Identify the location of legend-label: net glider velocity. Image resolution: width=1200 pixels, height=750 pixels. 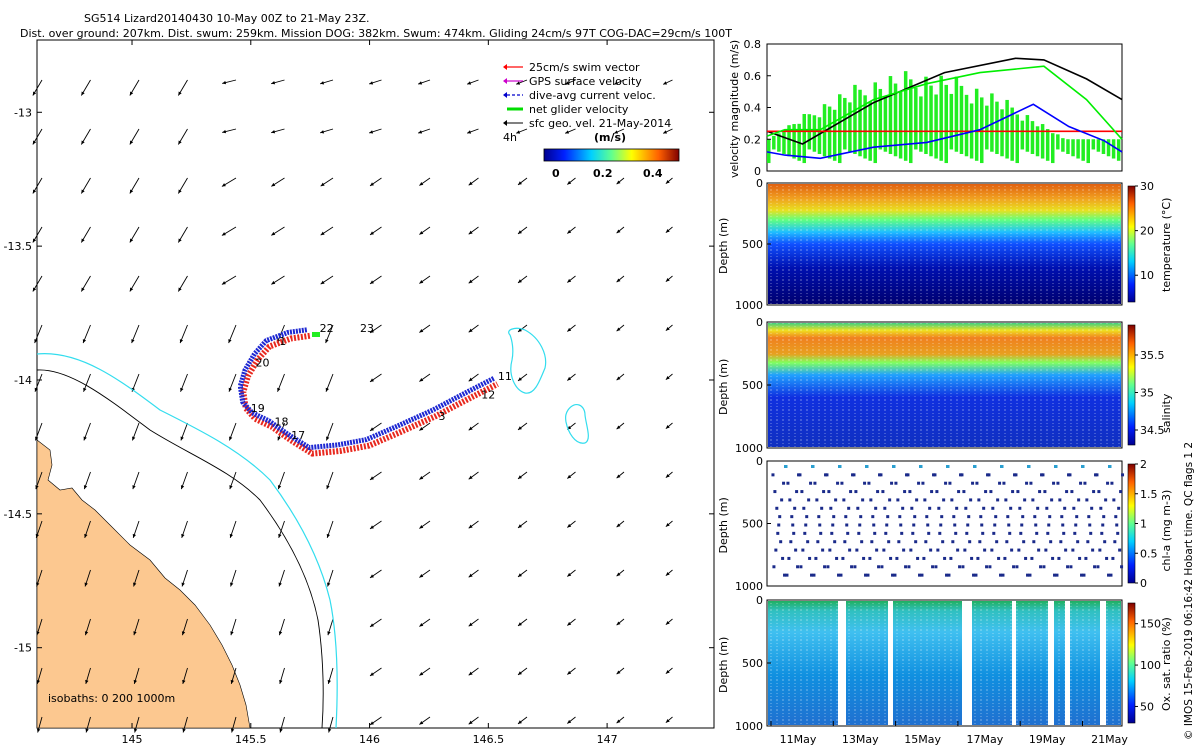
(579, 109).